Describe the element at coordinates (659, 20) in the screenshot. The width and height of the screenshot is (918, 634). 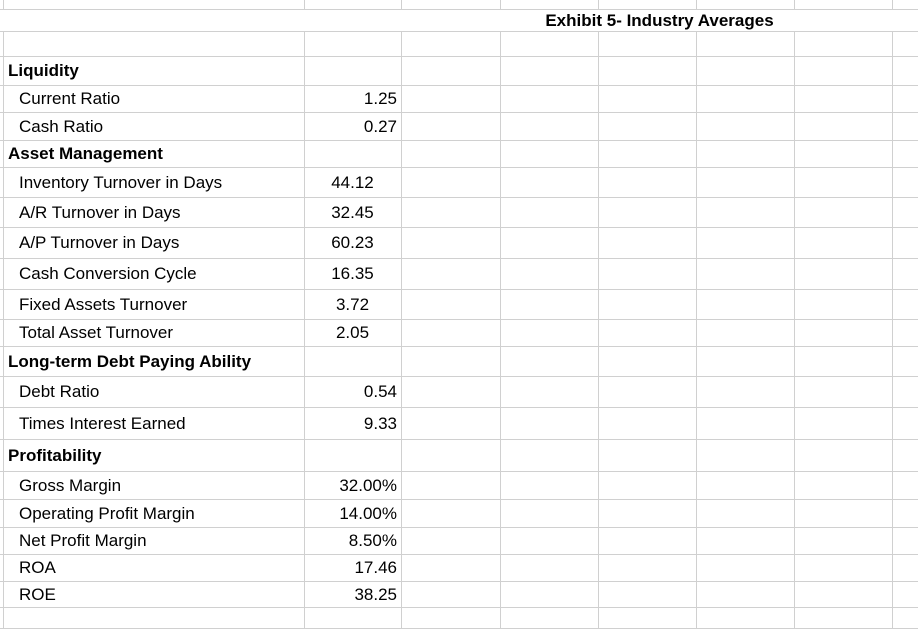
I see `sheet-title: Exhibit 5- Industry Averages` at that location.